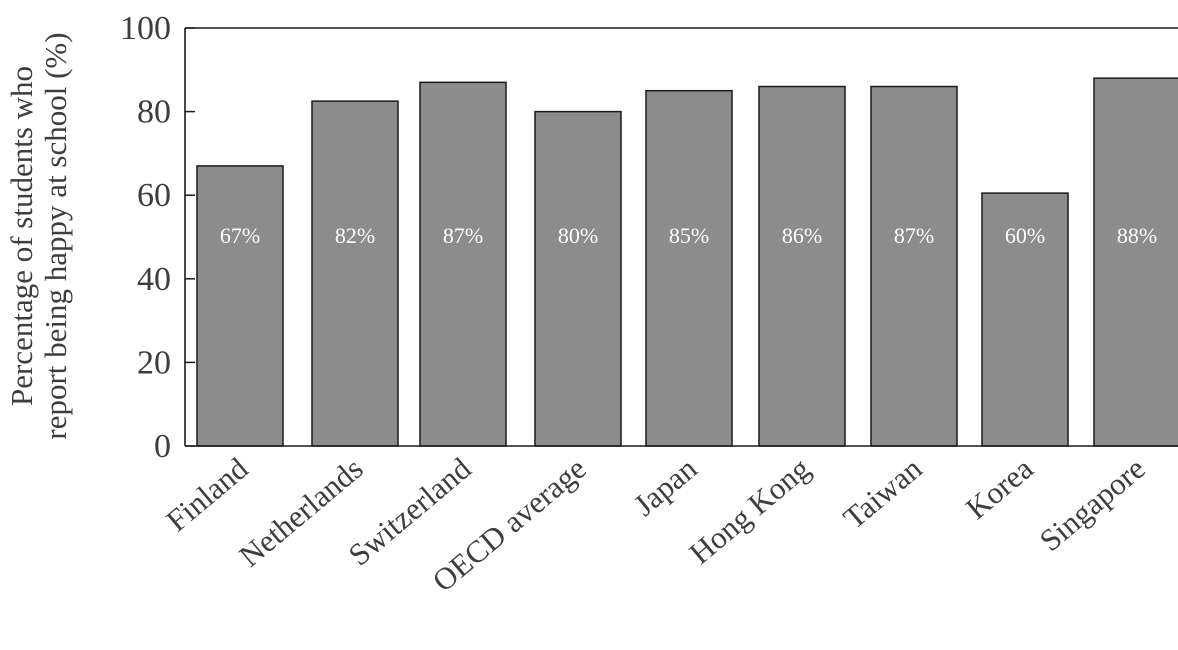 The image size is (1178, 650). Describe the element at coordinates (750, 511) in the screenshot. I see `x-category-label: Hong Kong` at that location.